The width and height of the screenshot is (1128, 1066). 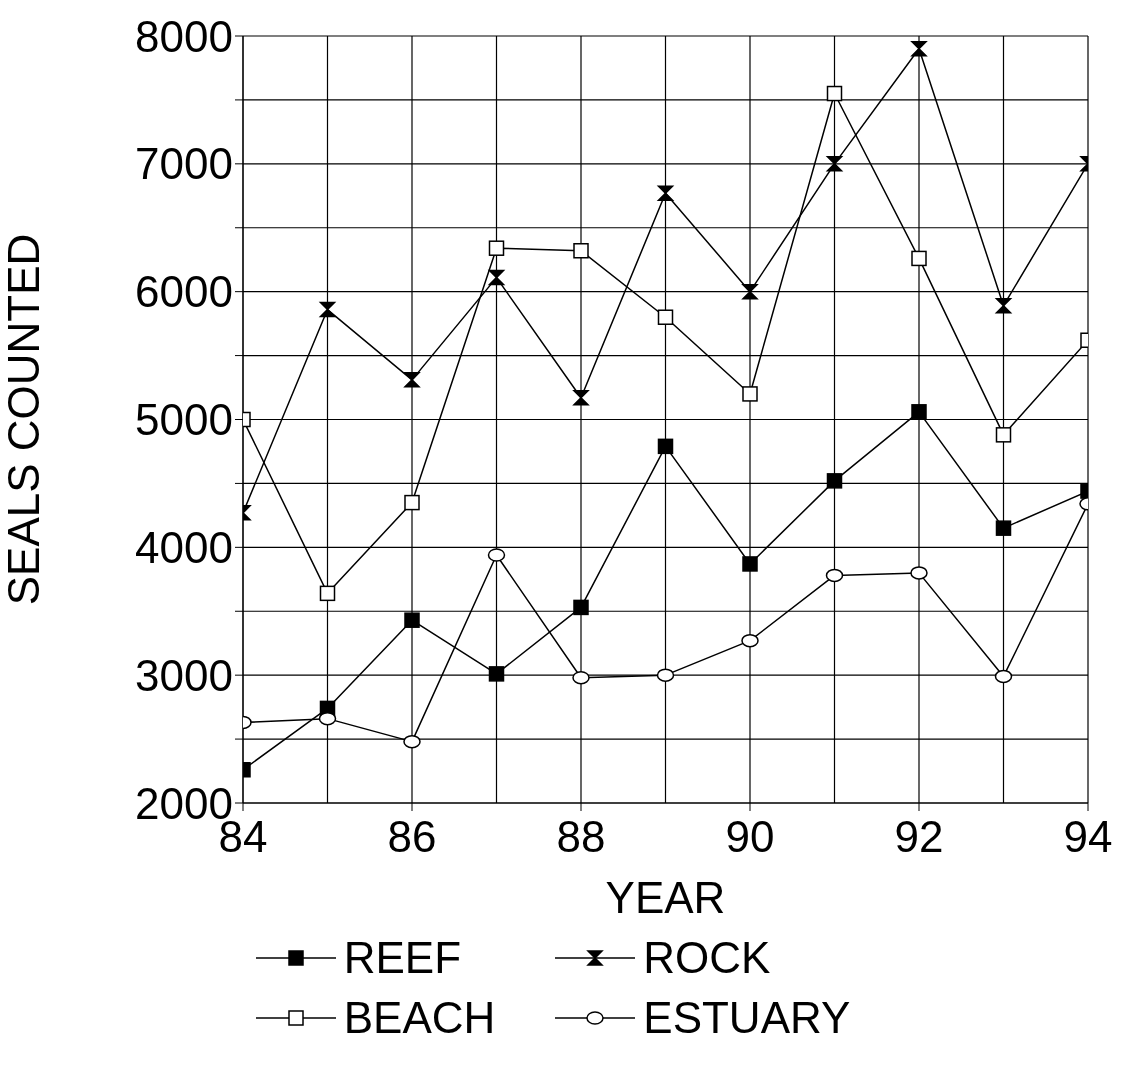 What do you see at coordinates (184, 420) in the screenshot?
I see `y-tick-label: 5000` at bounding box center [184, 420].